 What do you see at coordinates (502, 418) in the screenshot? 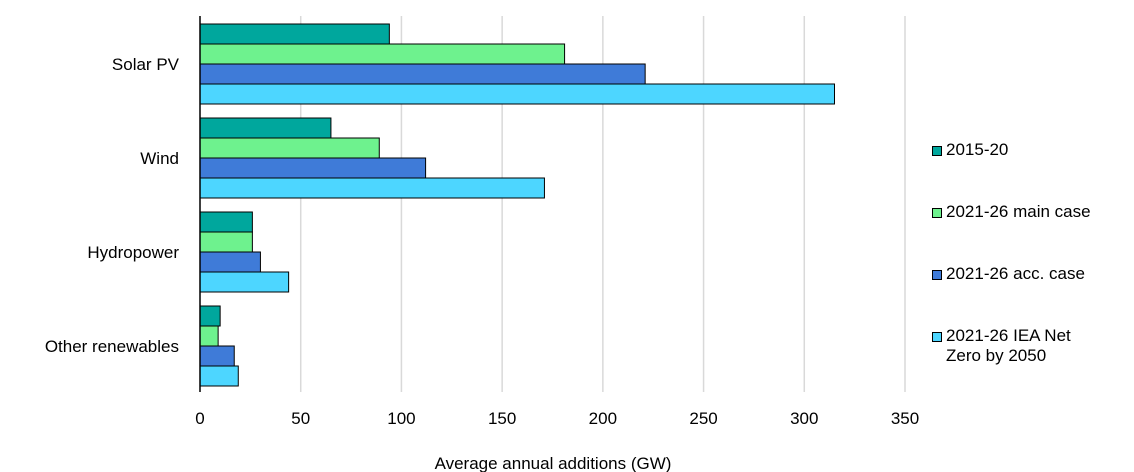
I see `x-tick-label: 150` at bounding box center [502, 418].